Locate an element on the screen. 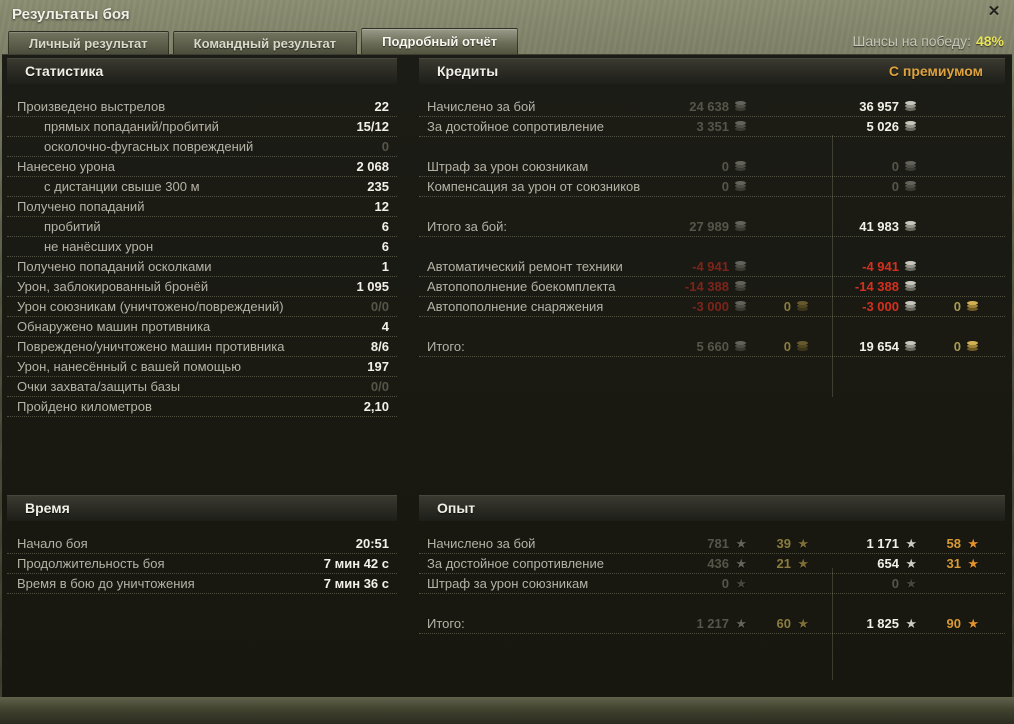 The height and width of the screenshot is (724, 1014). table-row: Пройдено километров 2,10 is located at coordinates (202, 407).